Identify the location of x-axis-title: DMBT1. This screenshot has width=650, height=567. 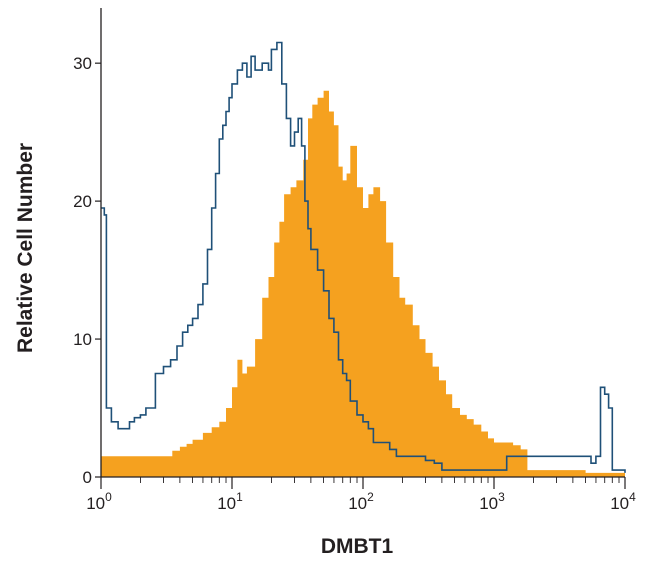
(357, 546).